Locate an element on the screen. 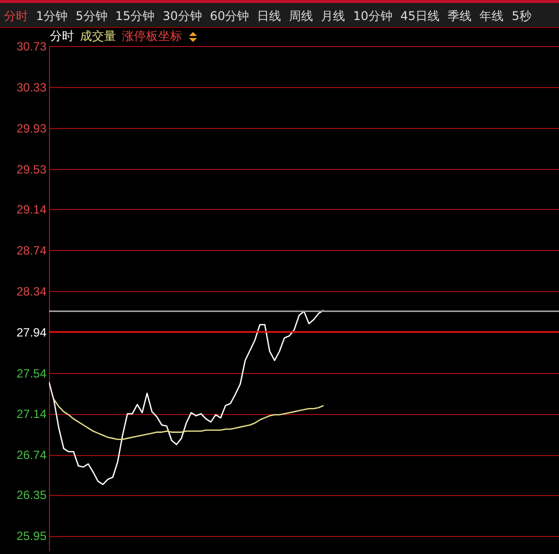  y-tick-label: 28.34 is located at coordinates (31, 291).